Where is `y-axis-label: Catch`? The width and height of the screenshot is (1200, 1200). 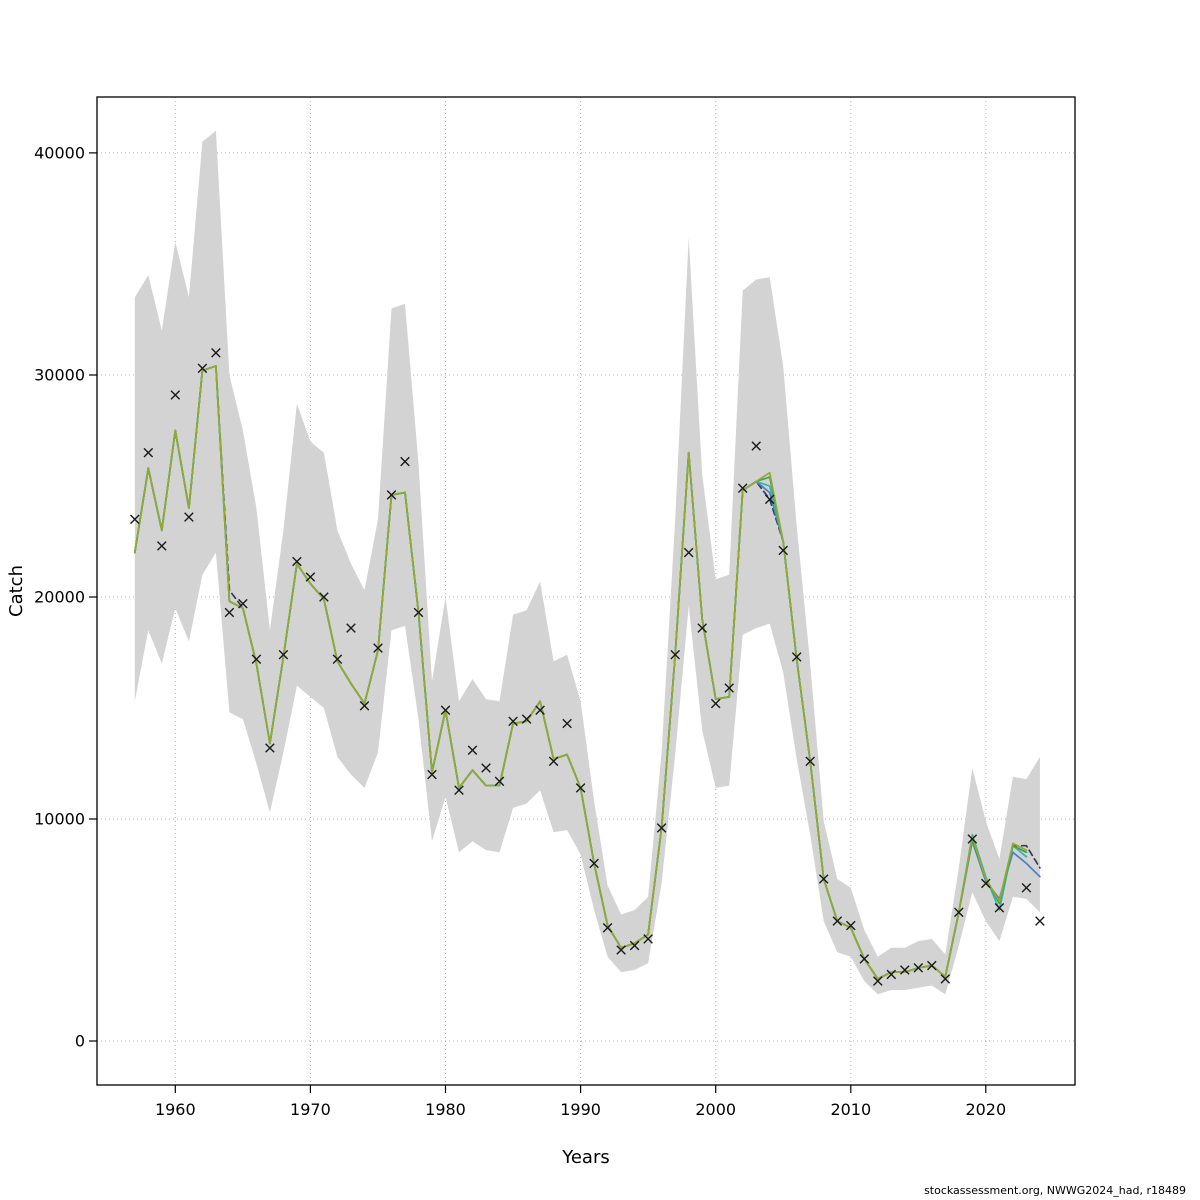 y-axis-label: Catch is located at coordinates (16, 591).